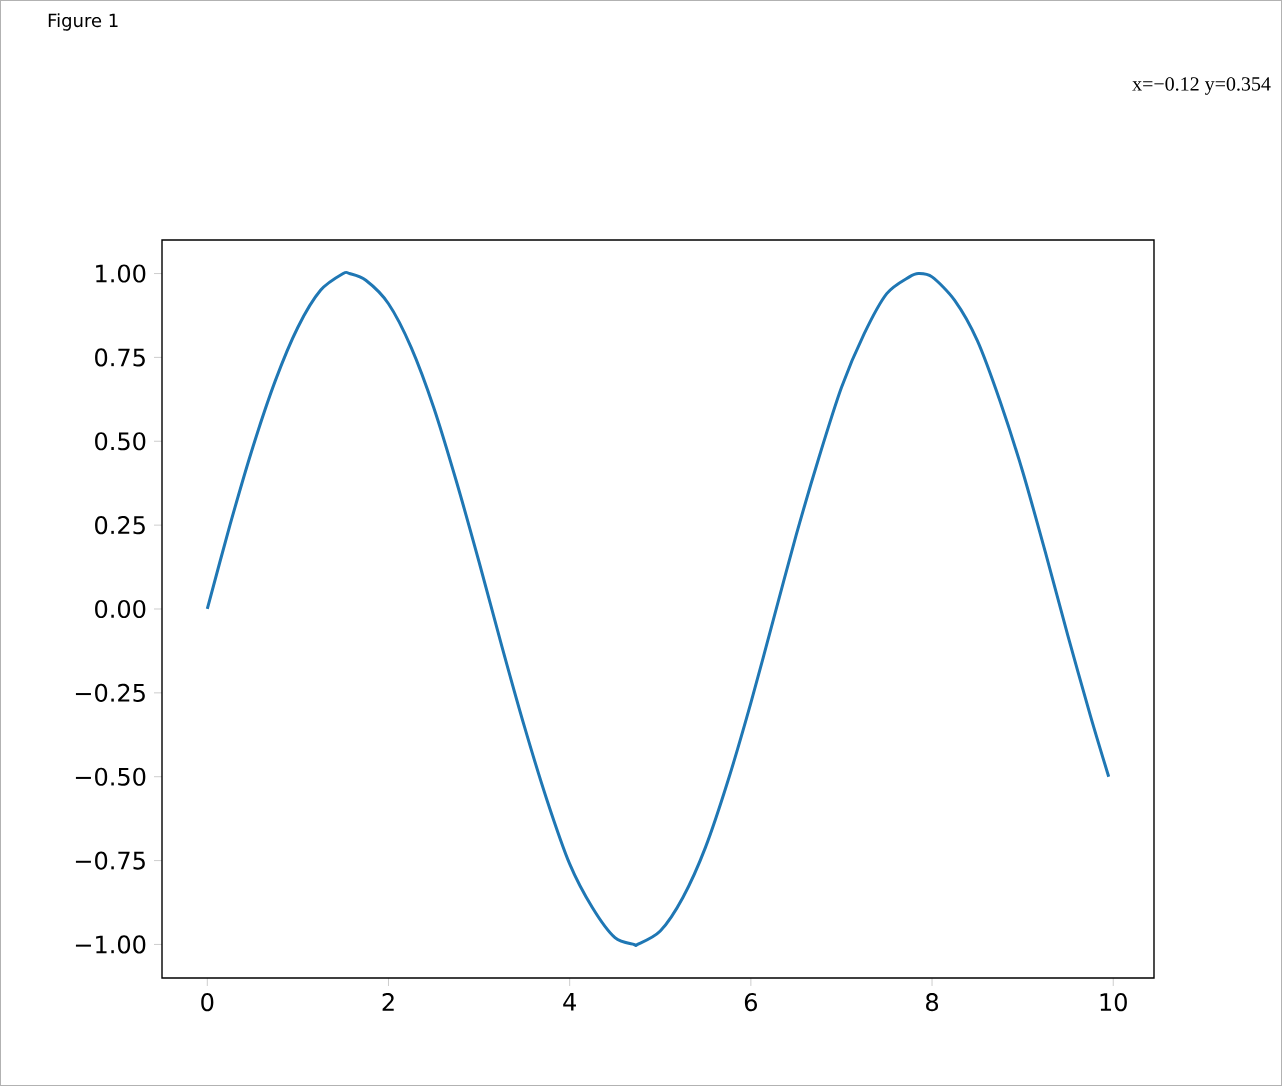 The width and height of the screenshot is (1282, 1086). What do you see at coordinates (1201, 86) in the screenshot?
I see `text: x=−0.12 y=0.354` at bounding box center [1201, 86].